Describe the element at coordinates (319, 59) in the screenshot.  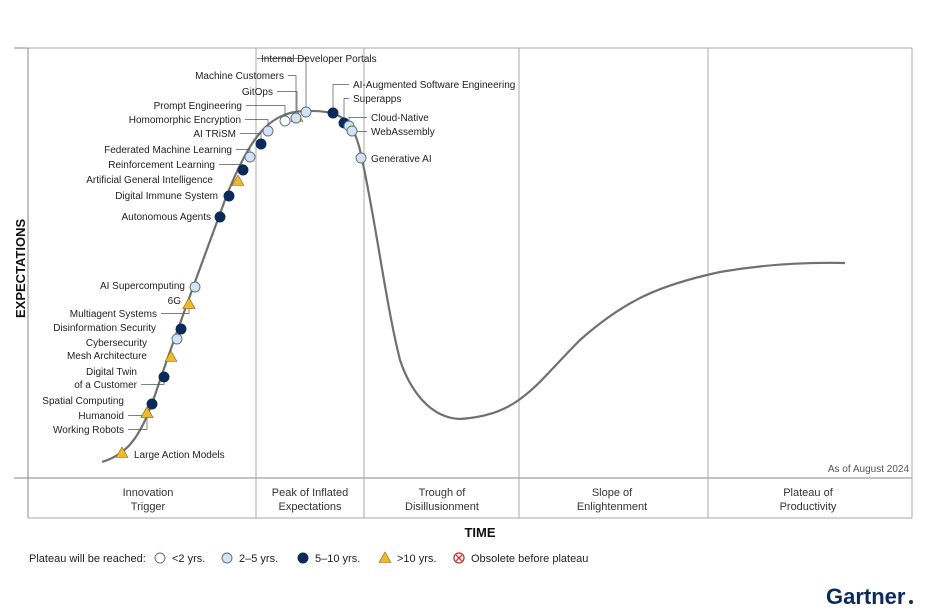
I see `label-internal-developer-portals: Internal Developer Portals` at that location.